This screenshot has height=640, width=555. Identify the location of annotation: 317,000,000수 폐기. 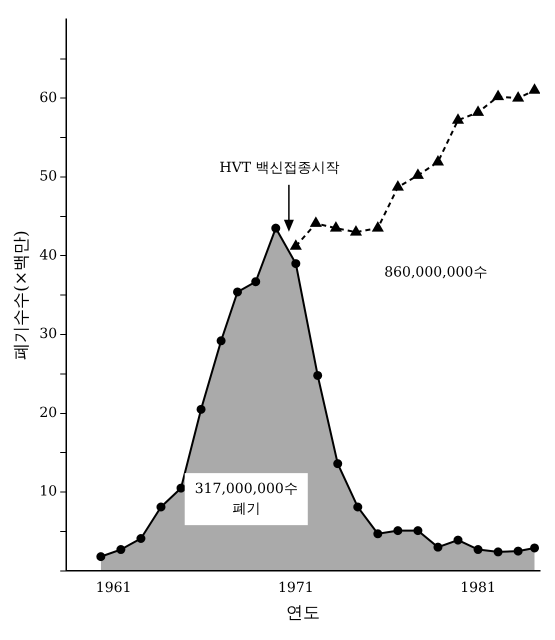
(246, 498).